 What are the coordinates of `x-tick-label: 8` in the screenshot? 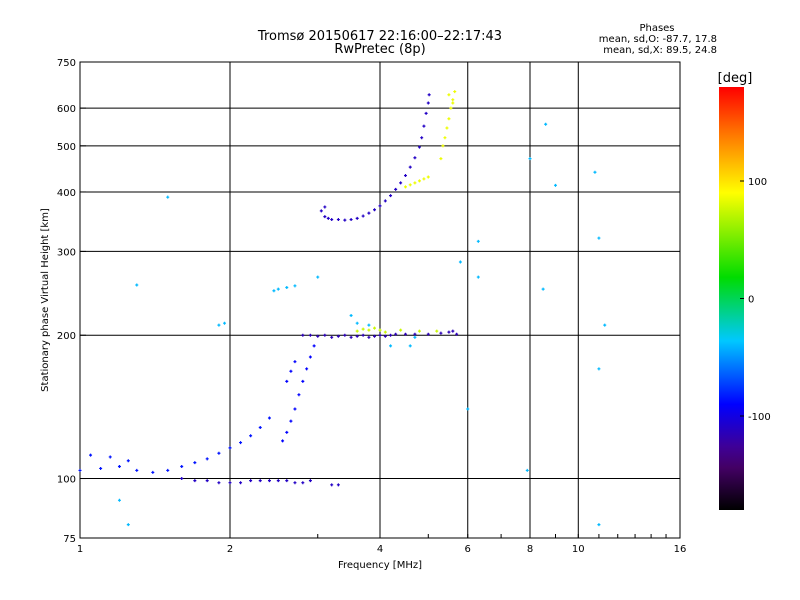 It's located at (530, 549).